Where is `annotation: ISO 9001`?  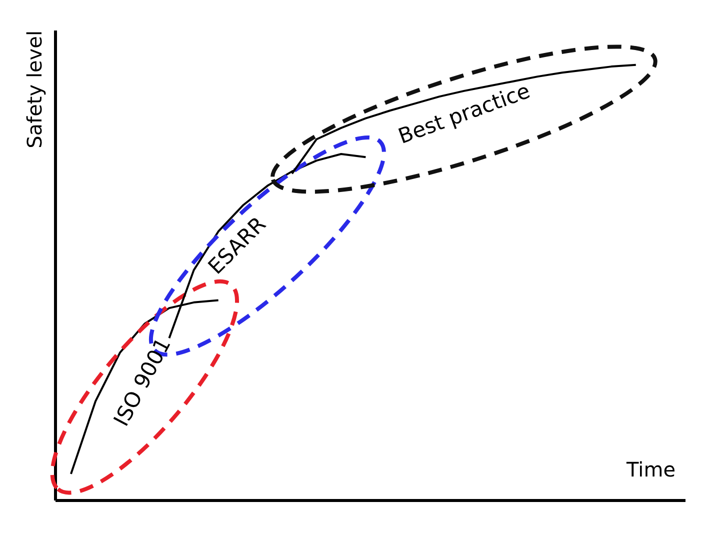 annotation: ISO 9001 is located at coordinates (142, 382).